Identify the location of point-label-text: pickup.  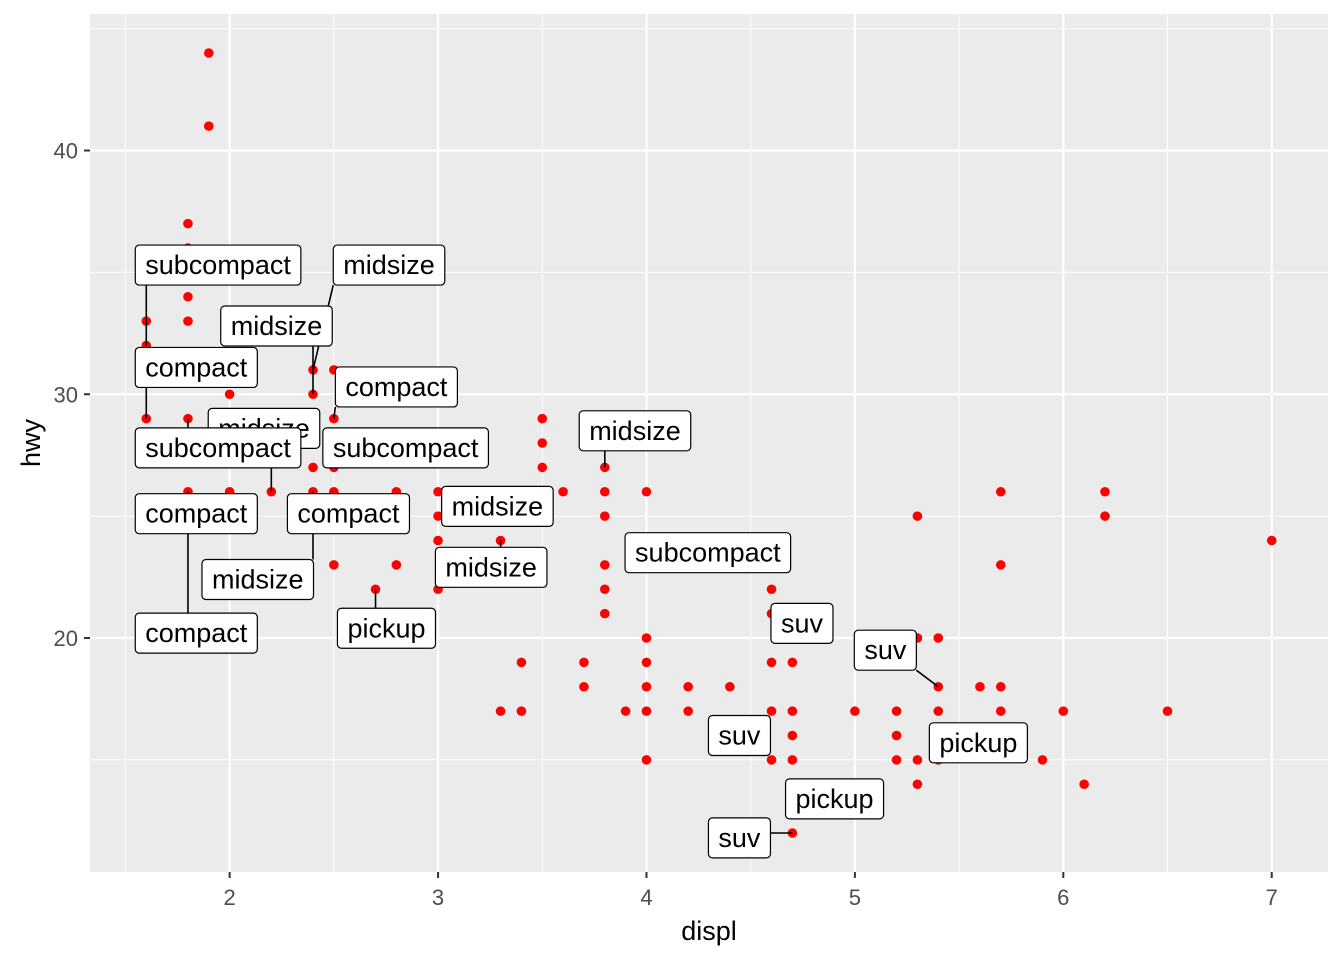
(835, 799).